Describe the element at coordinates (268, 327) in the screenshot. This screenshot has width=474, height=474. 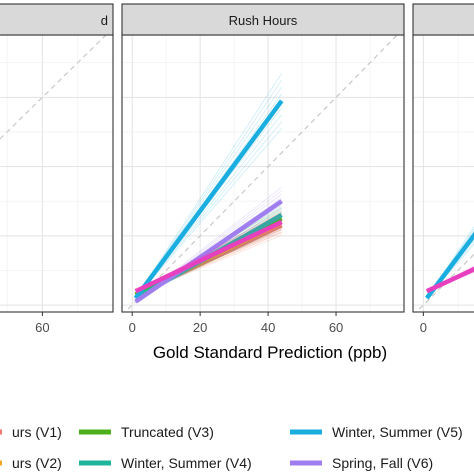
I see `x-tick-label: 40` at that location.